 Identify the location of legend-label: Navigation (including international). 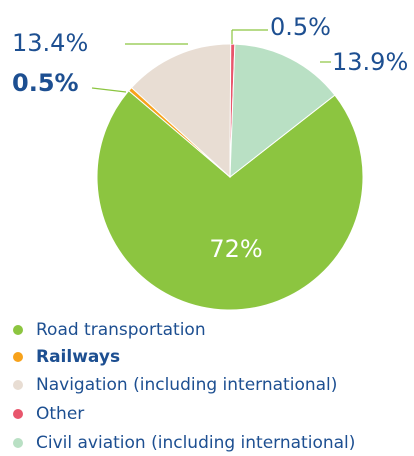
(186, 385).